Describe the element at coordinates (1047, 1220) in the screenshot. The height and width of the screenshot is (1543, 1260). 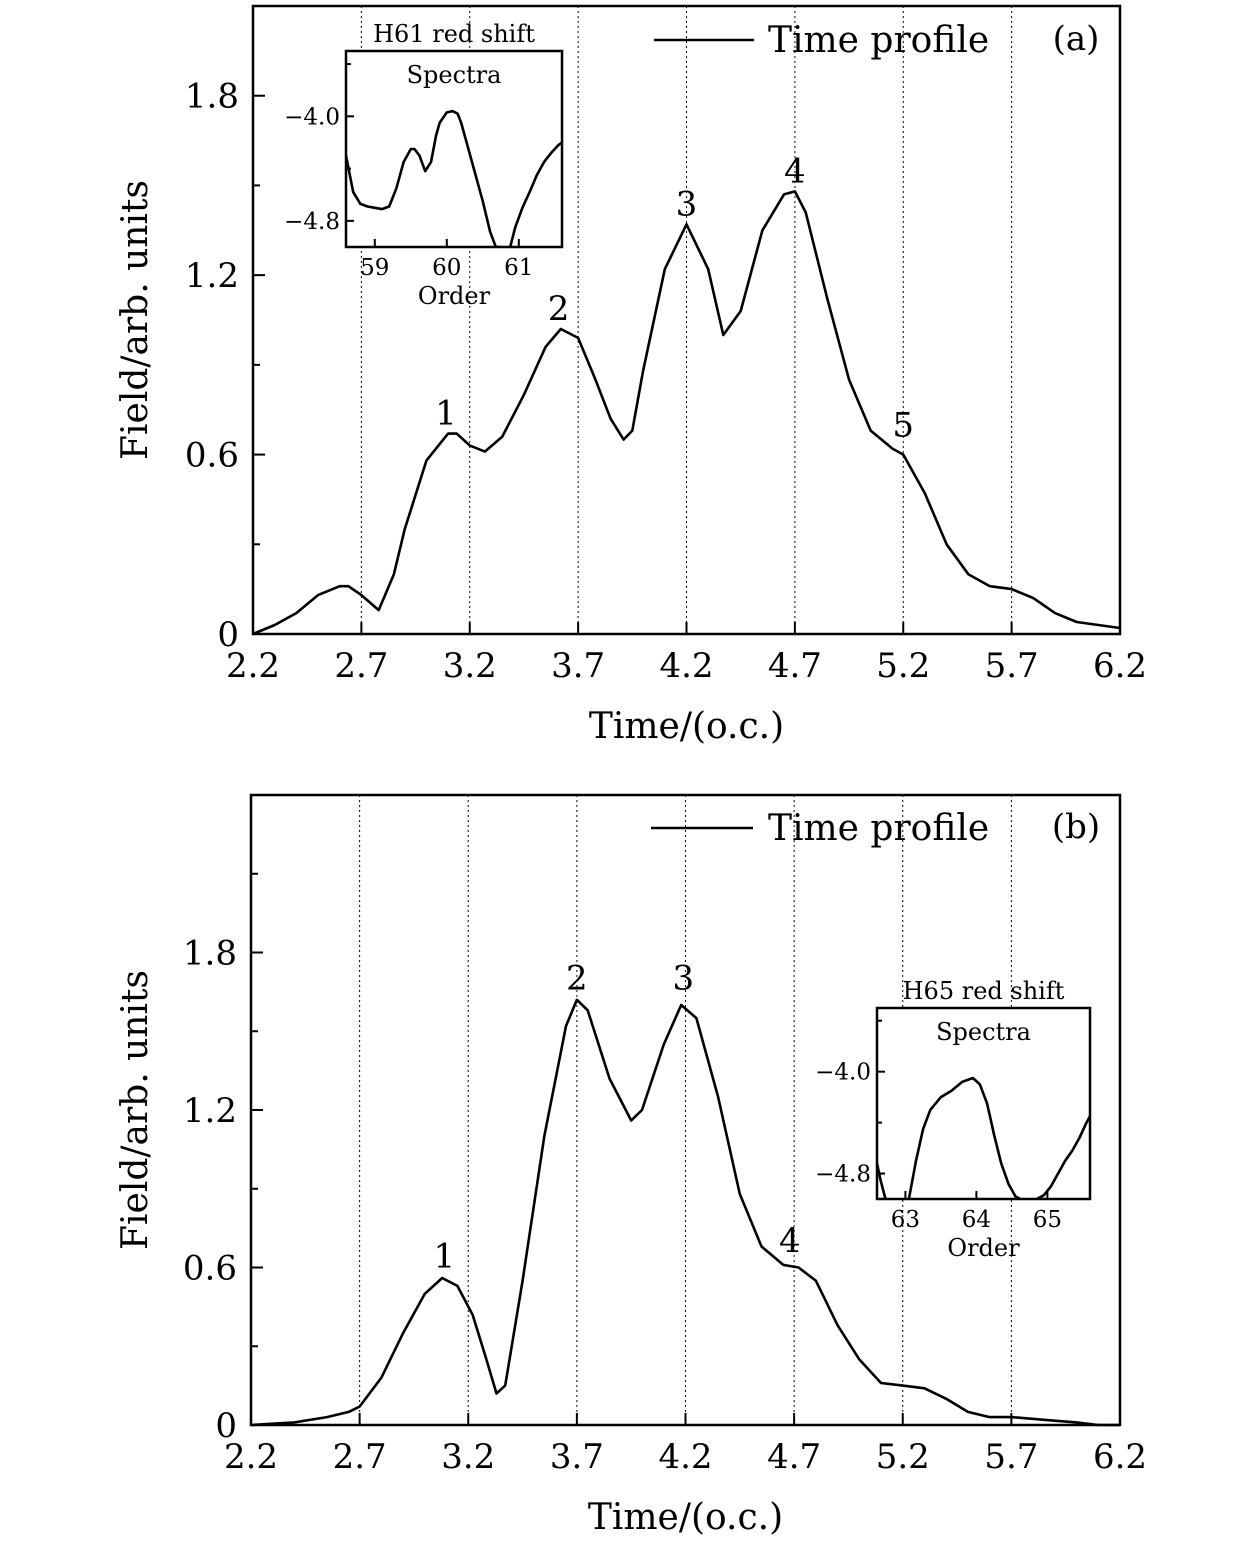
I see `inset-x-tick-label: 65` at that location.